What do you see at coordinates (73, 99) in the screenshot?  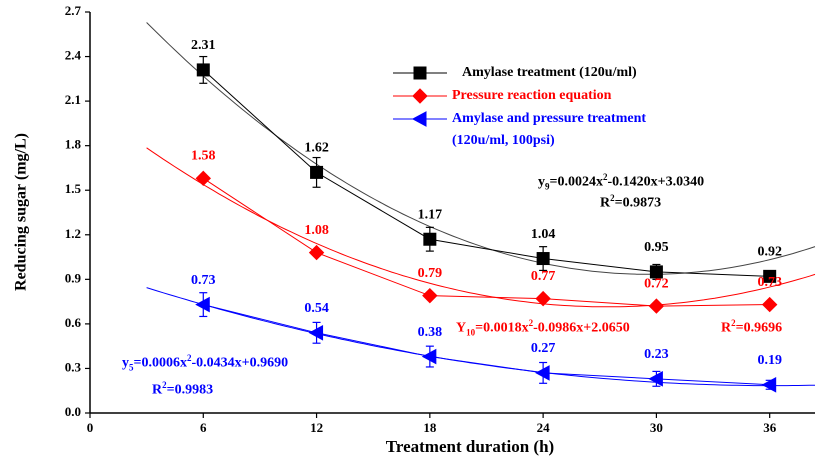 I see `y-tick-label: 2.1` at bounding box center [73, 99].